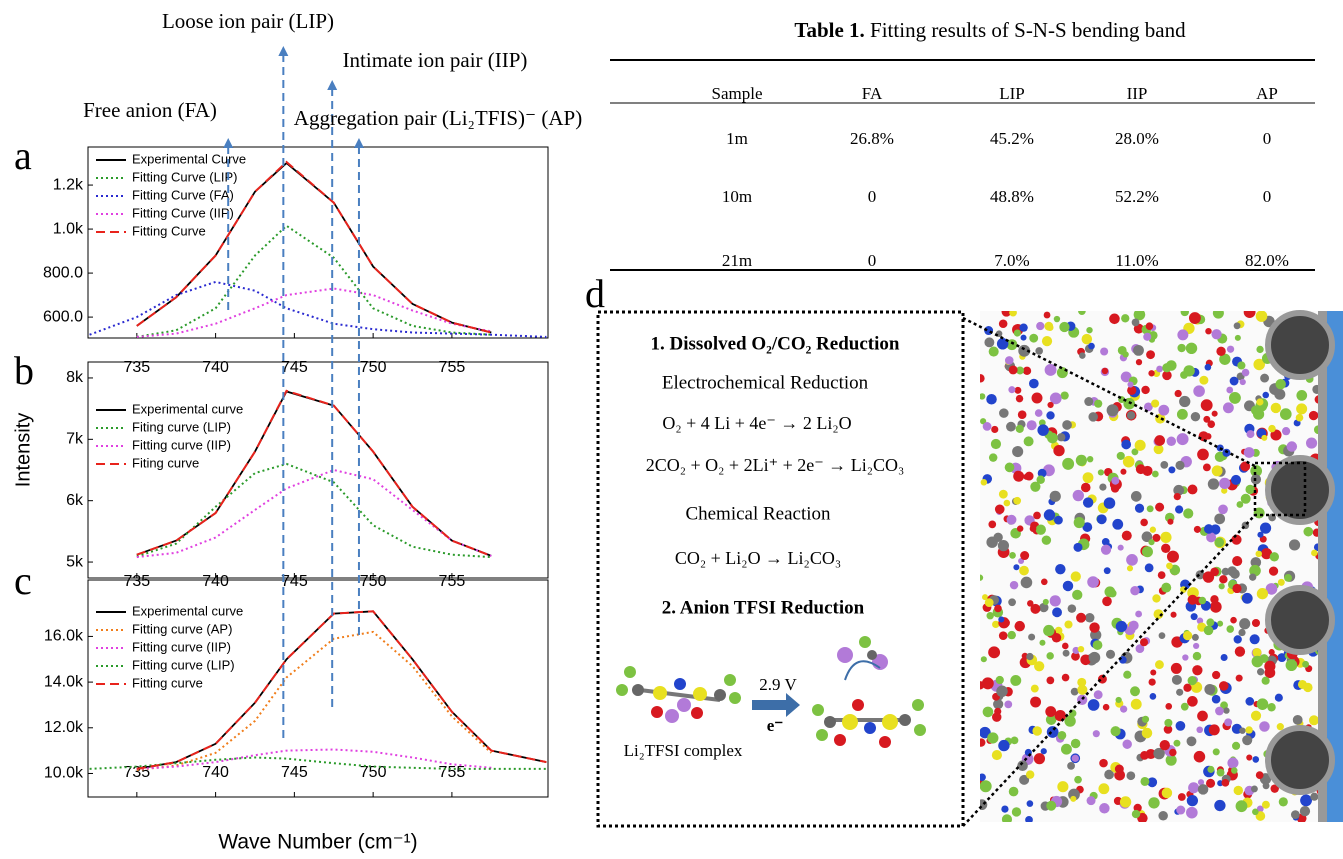  What do you see at coordinates (187, 408) in the screenshot?
I see `legend-label: Experimental curve` at bounding box center [187, 408].